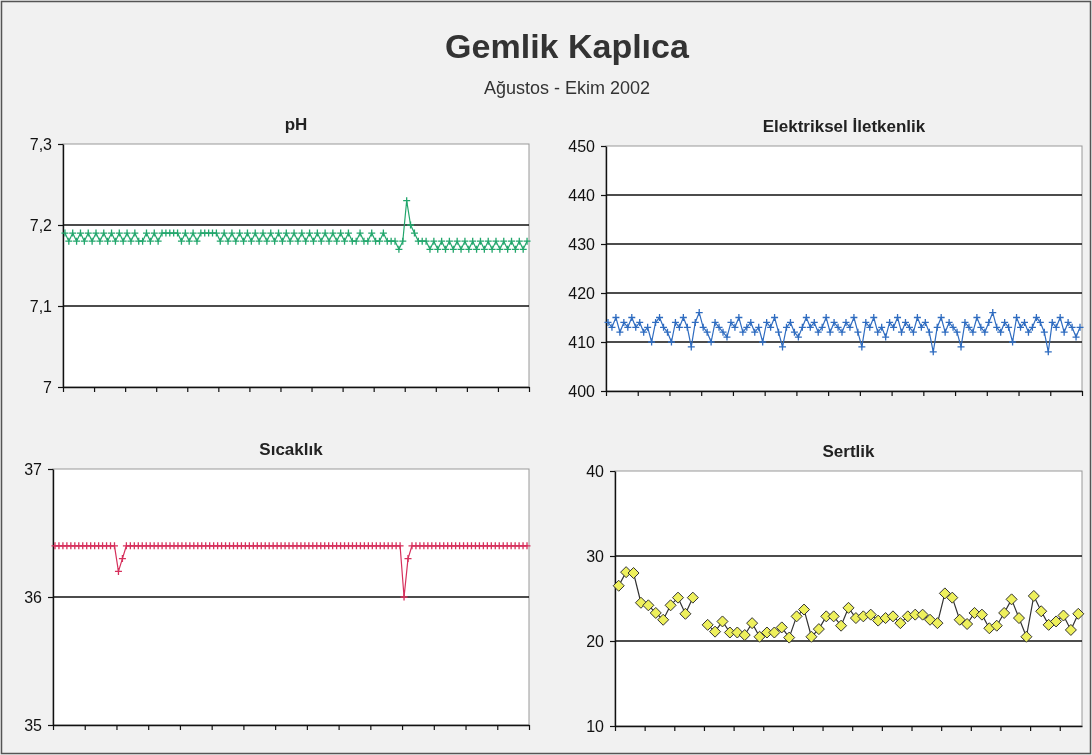 The image size is (1092, 755). Describe the element at coordinates (582, 293) in the screenshot. I see `y-tick-label: 420` at that location.